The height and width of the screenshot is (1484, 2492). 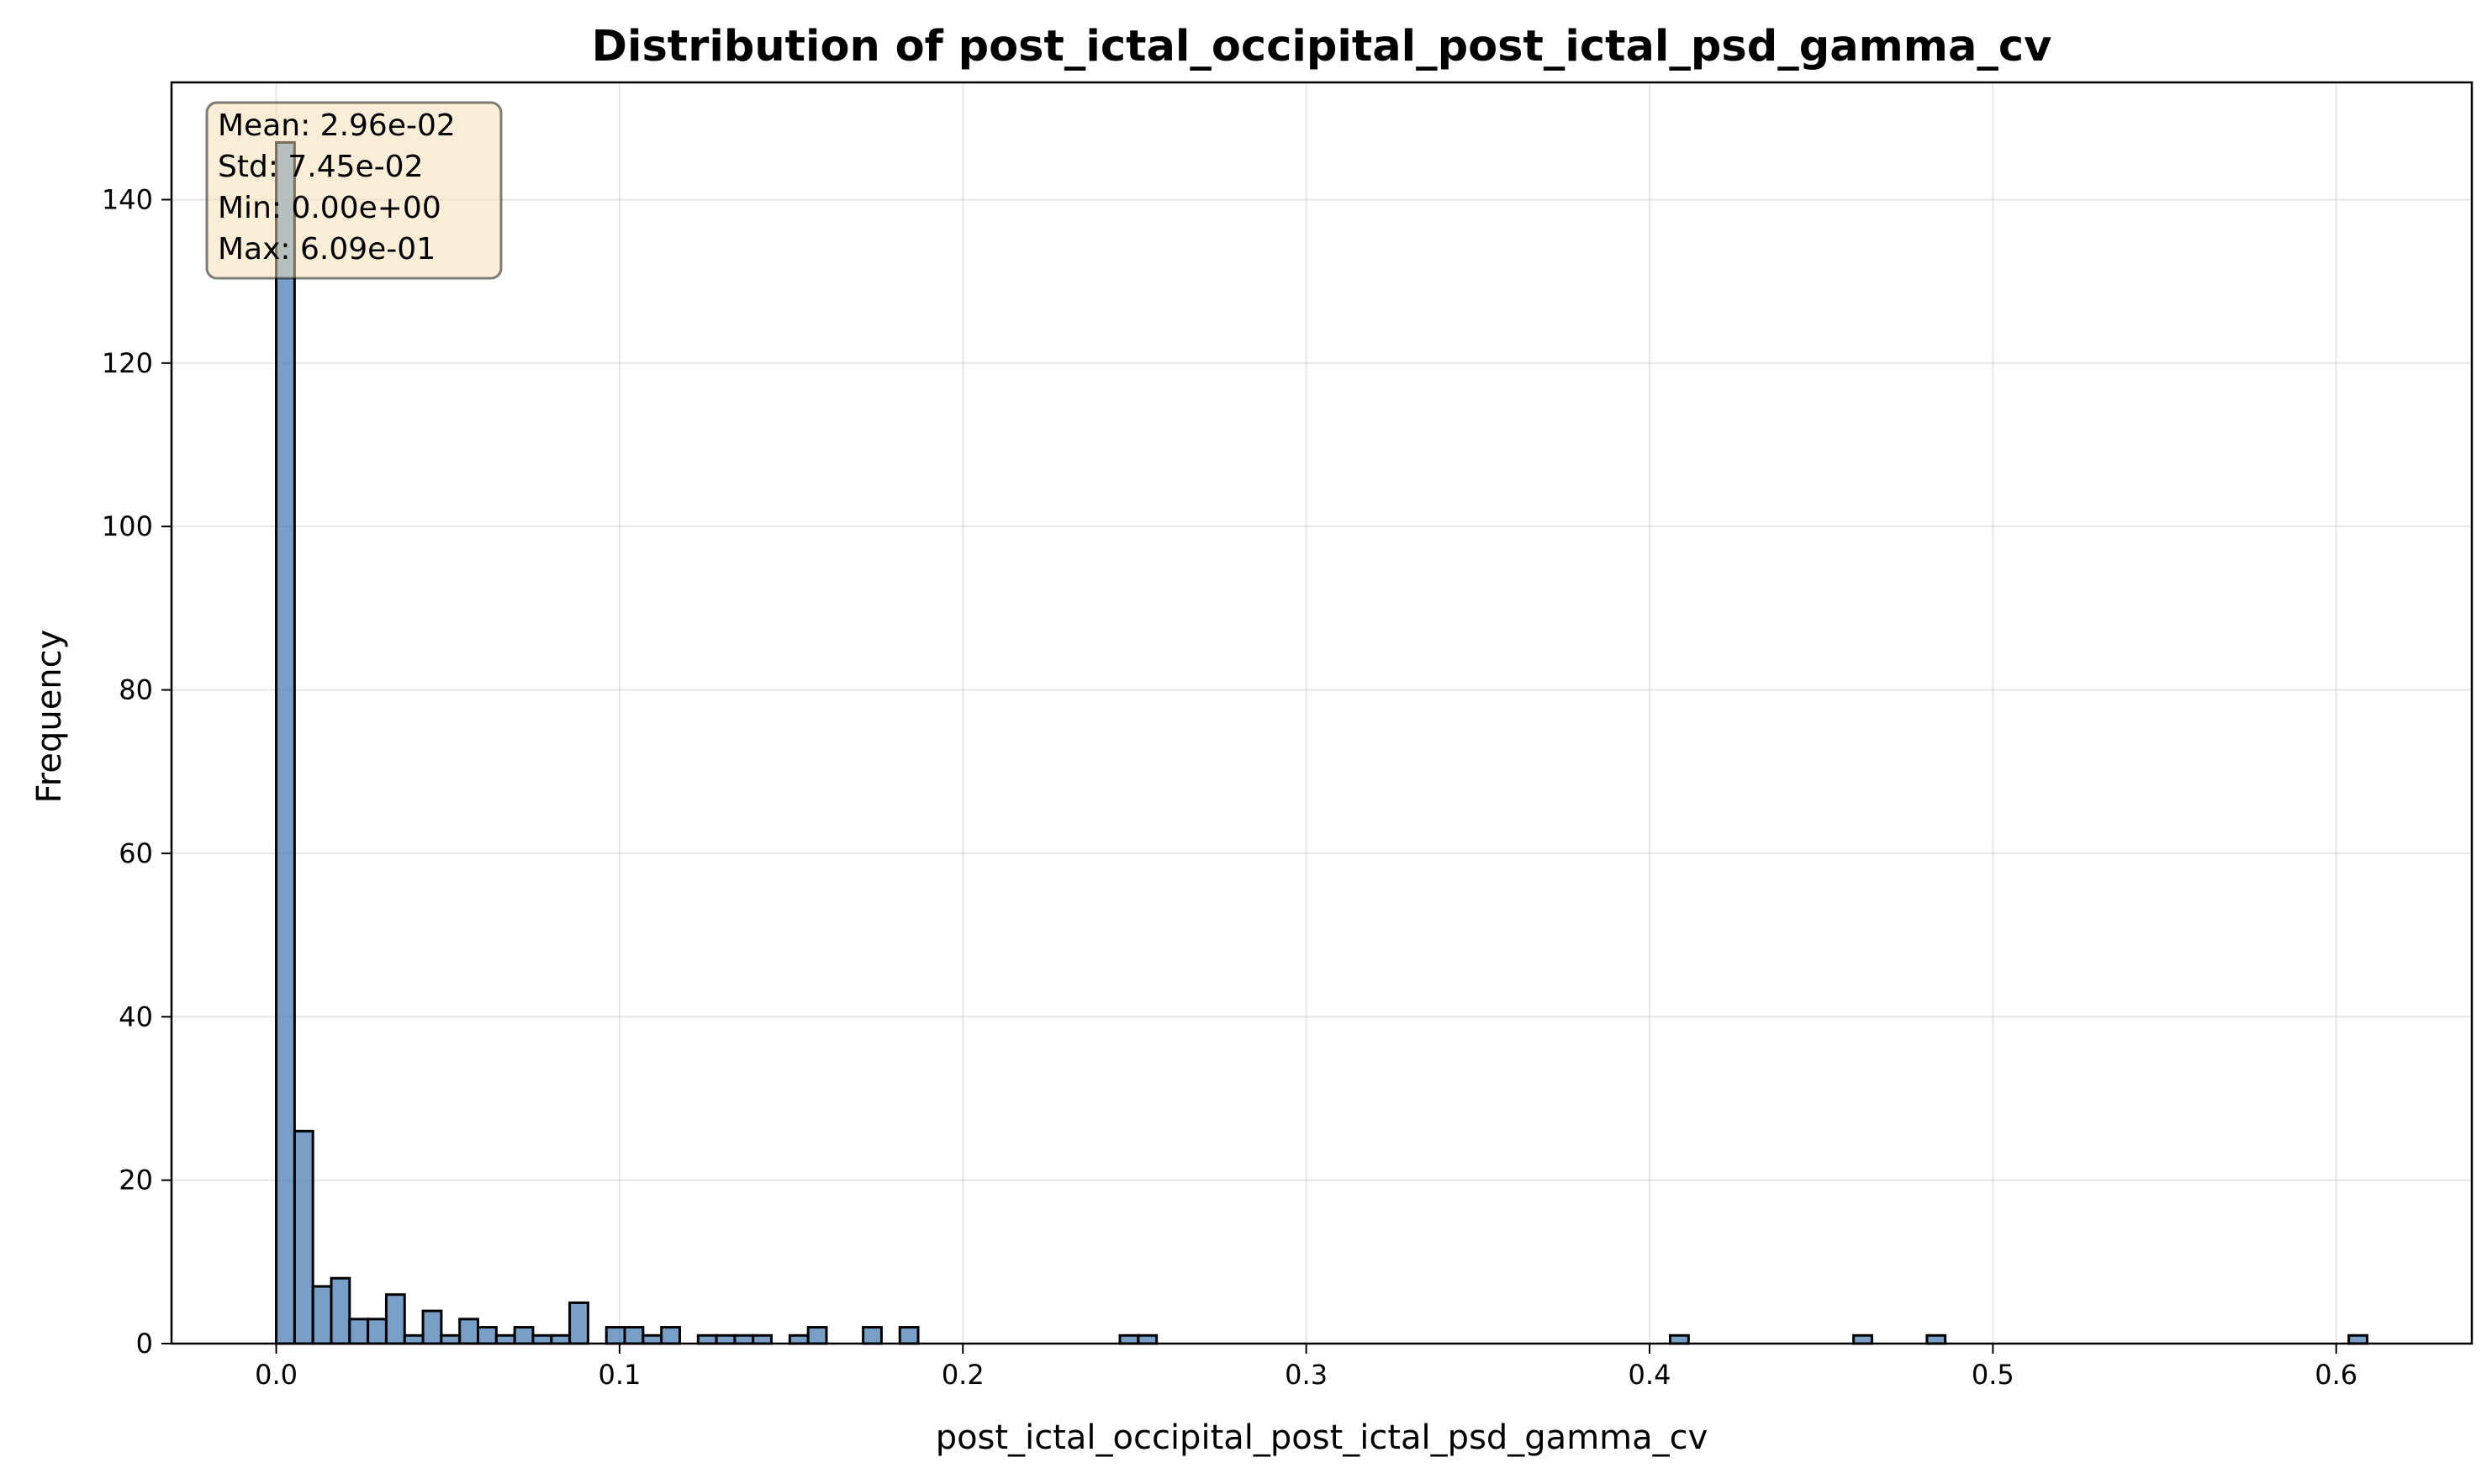 What do you see at coordinates (136, 853) in the screenshot?
I see `y-tick-label: 60` at bounding box center [136, 853].